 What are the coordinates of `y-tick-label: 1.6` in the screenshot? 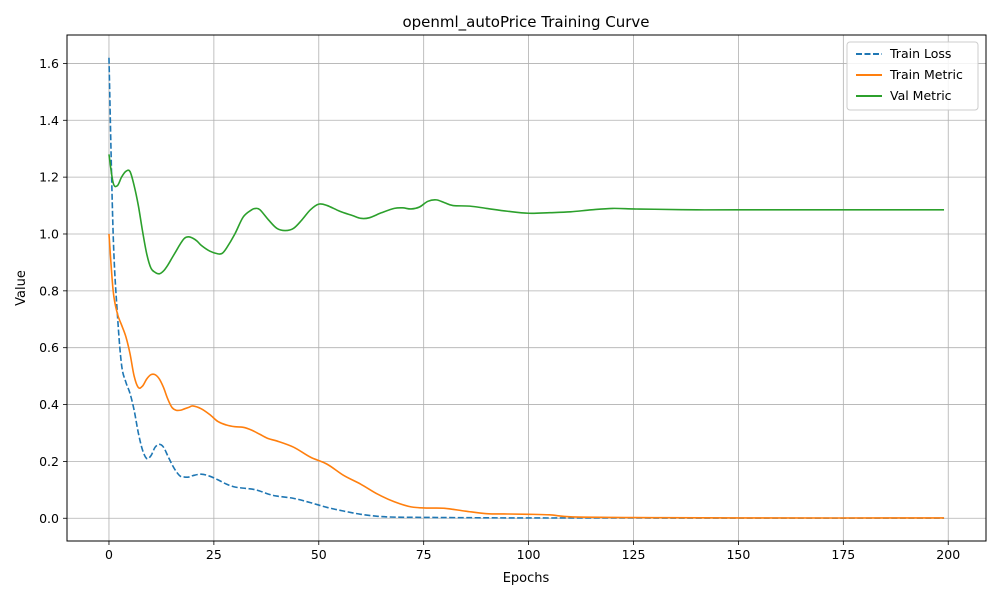 It's located at (49, 63).